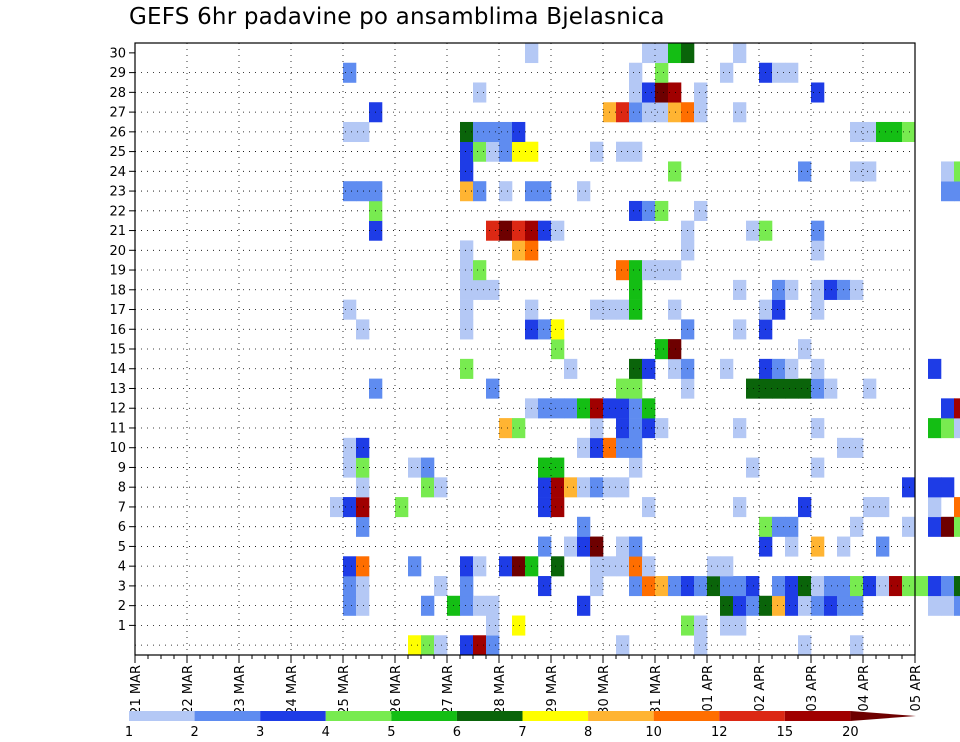  Describe the element at coordinates (129, 732) in the screenshot. I see `colorbar-label: 1` at that location.